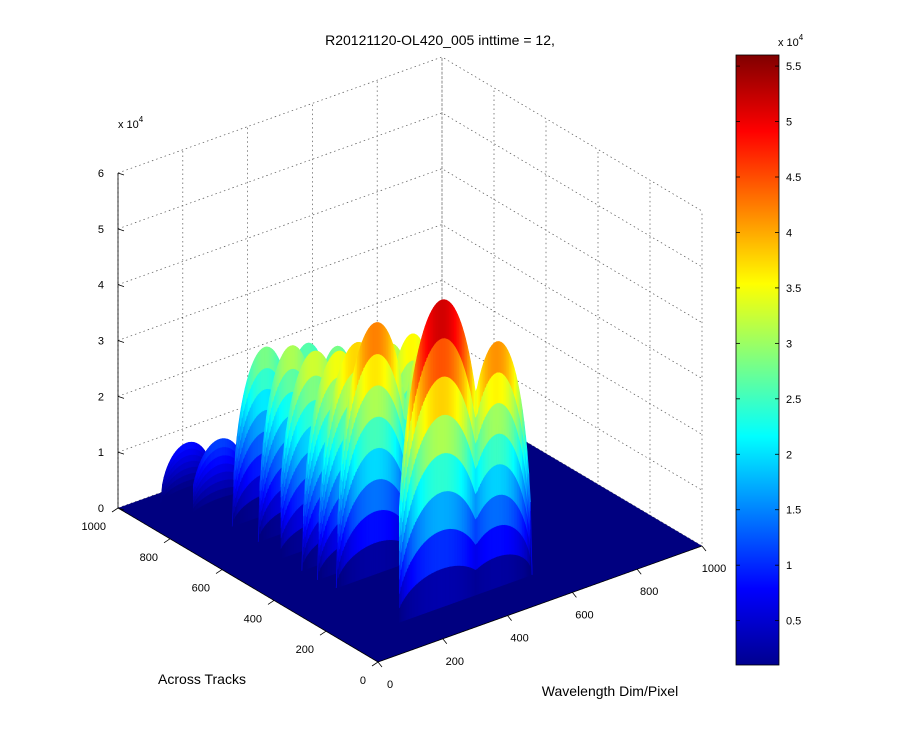 The width and height of the screenshot is (900, 755). I want to click on z-tick-label: 0, so click(101, 509).